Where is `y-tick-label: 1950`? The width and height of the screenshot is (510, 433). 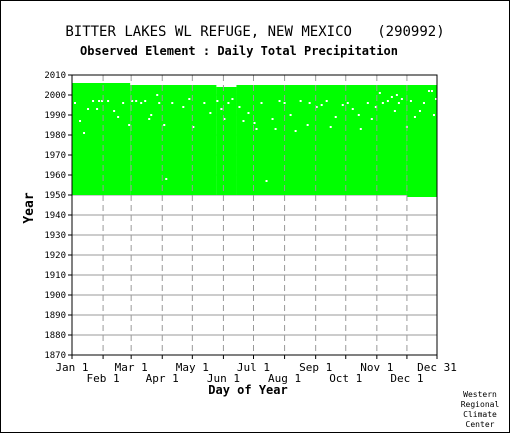 y-tick-label: 1950 is located at coordinates (55, 196).